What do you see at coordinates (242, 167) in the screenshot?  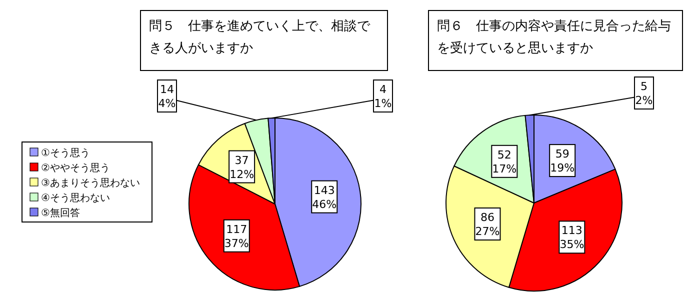 I see `data-label: 37 12%` at bounding box center [242, 167].